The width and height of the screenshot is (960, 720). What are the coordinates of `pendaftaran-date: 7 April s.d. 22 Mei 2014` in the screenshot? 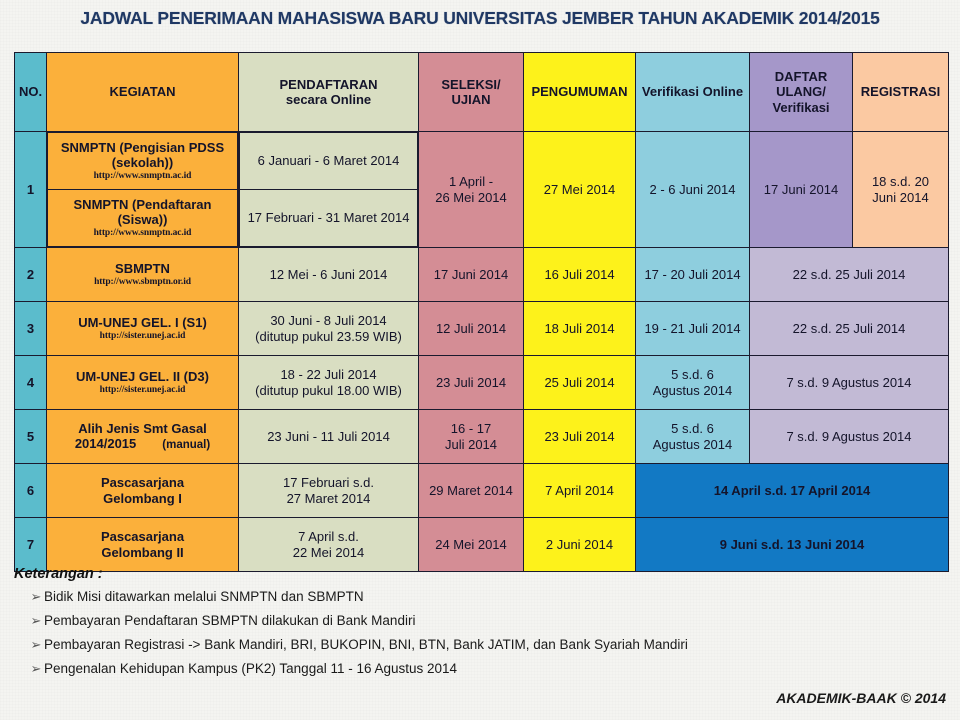 It's located at (328, 544).